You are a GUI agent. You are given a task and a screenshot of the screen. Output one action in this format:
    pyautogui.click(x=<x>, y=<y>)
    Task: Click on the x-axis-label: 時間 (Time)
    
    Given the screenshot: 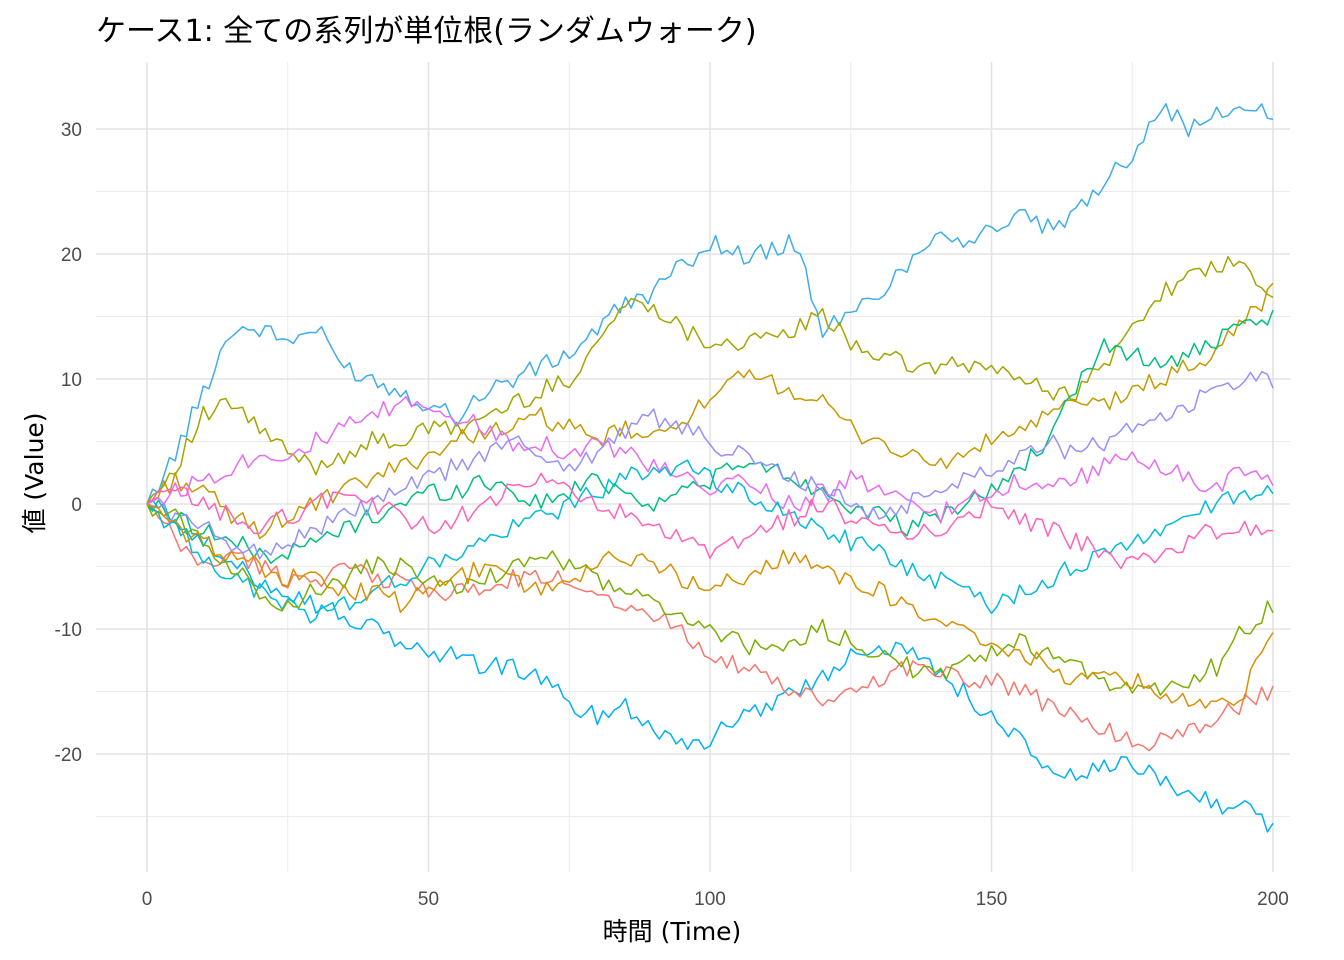 What is the action you would take?
    pyautogui.click(x=672, y=931)
    